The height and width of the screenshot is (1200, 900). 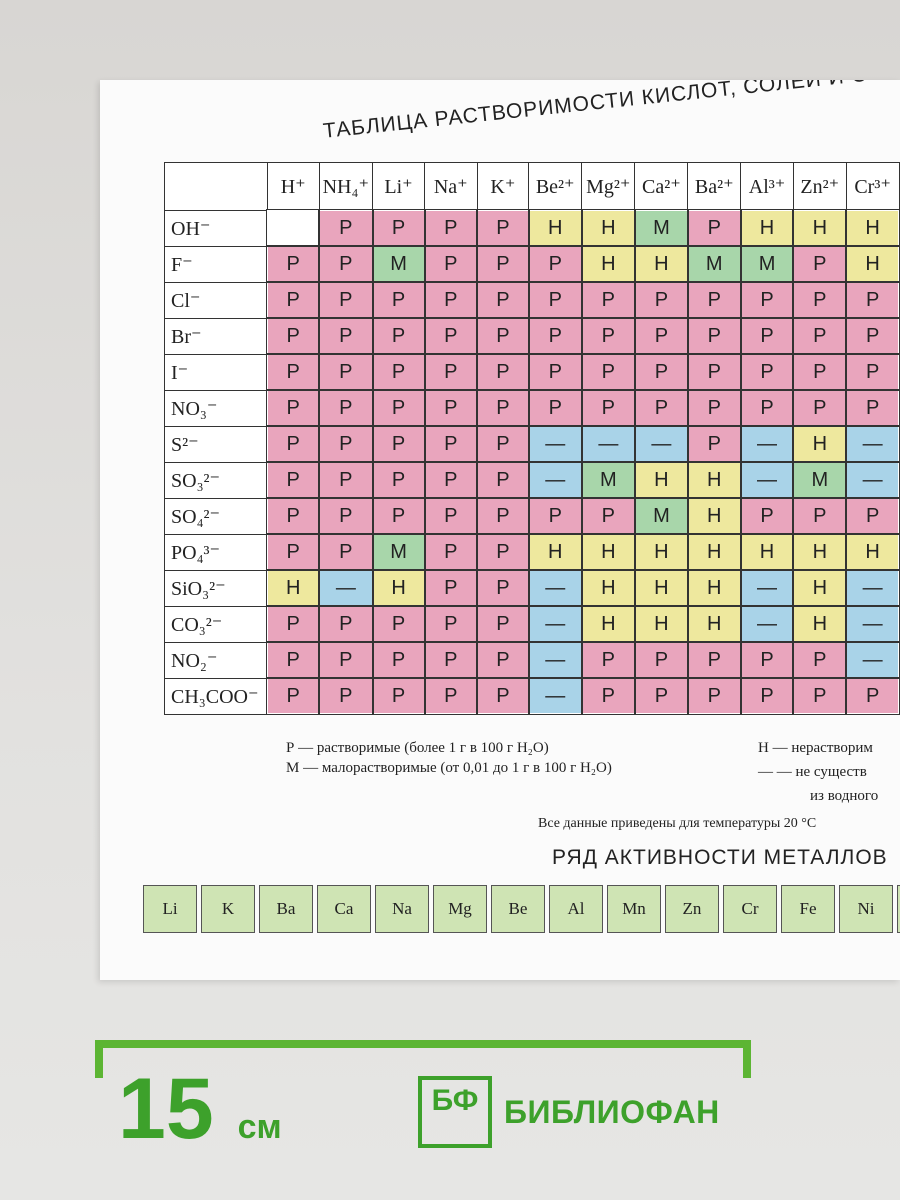 What do you see at coordinates (819, 186) in the screenshot?
I see `column-header: Zn²⁺` at bounding box center [819, 186].